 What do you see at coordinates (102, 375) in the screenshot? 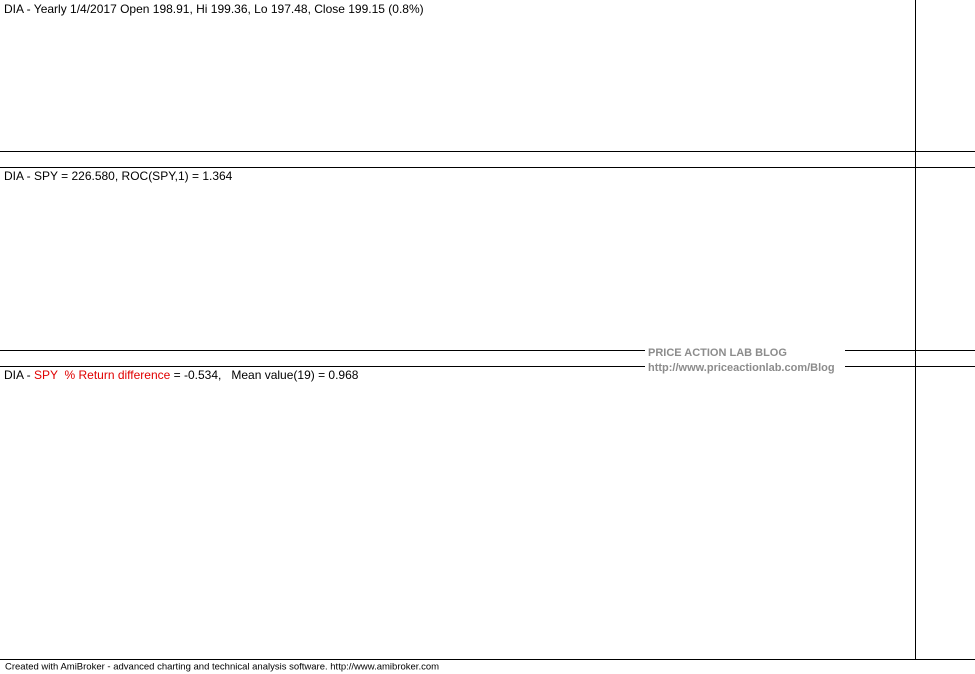
I see `title-part: SPY % Return difference` at bounding box center [102, 375].